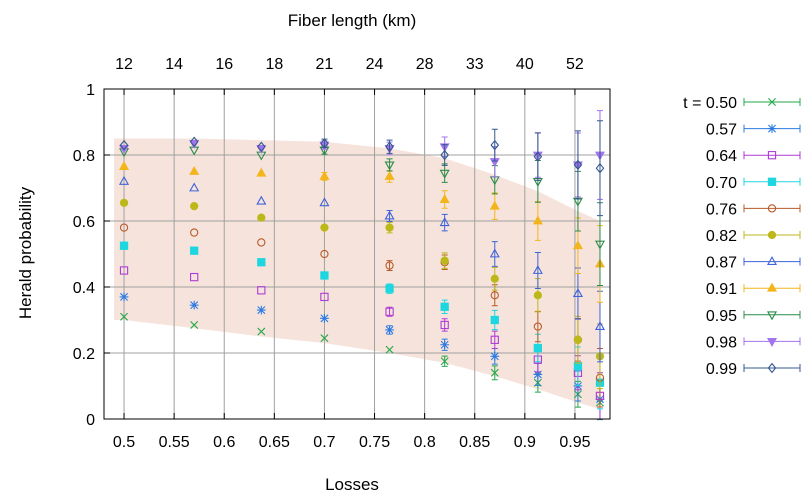  Describe the element at coordinates (124, 64) in the screenshot. I see `x2-tick-label: 12` at that location.